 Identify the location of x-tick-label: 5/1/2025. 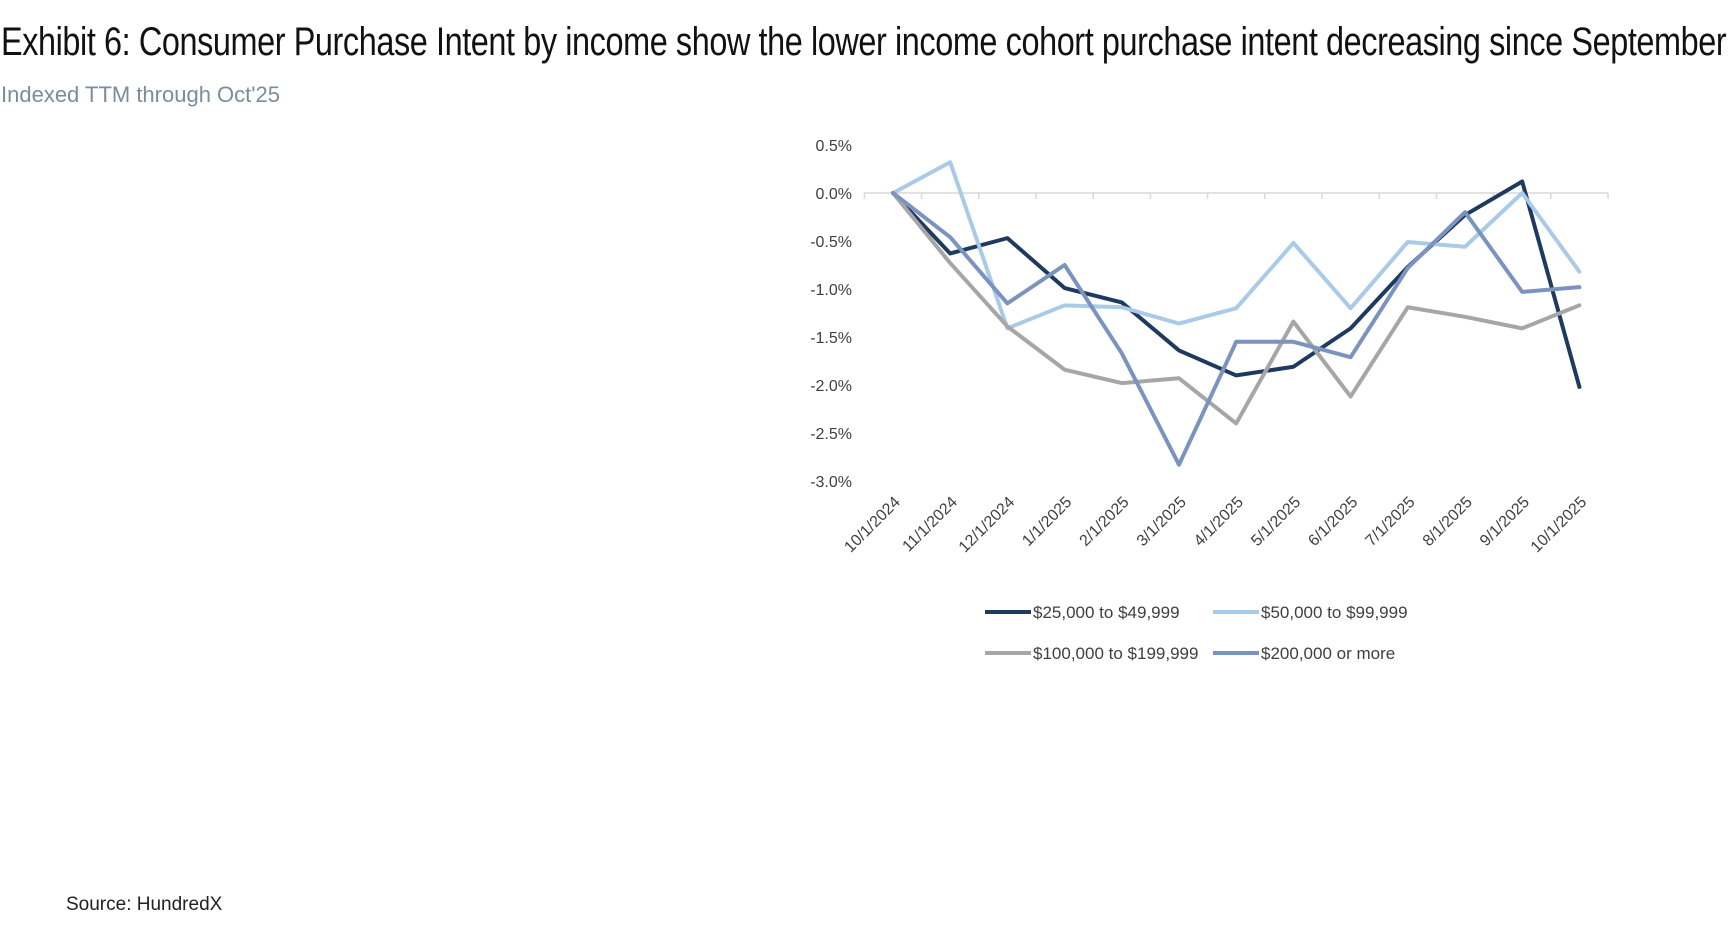
(1276, 522).